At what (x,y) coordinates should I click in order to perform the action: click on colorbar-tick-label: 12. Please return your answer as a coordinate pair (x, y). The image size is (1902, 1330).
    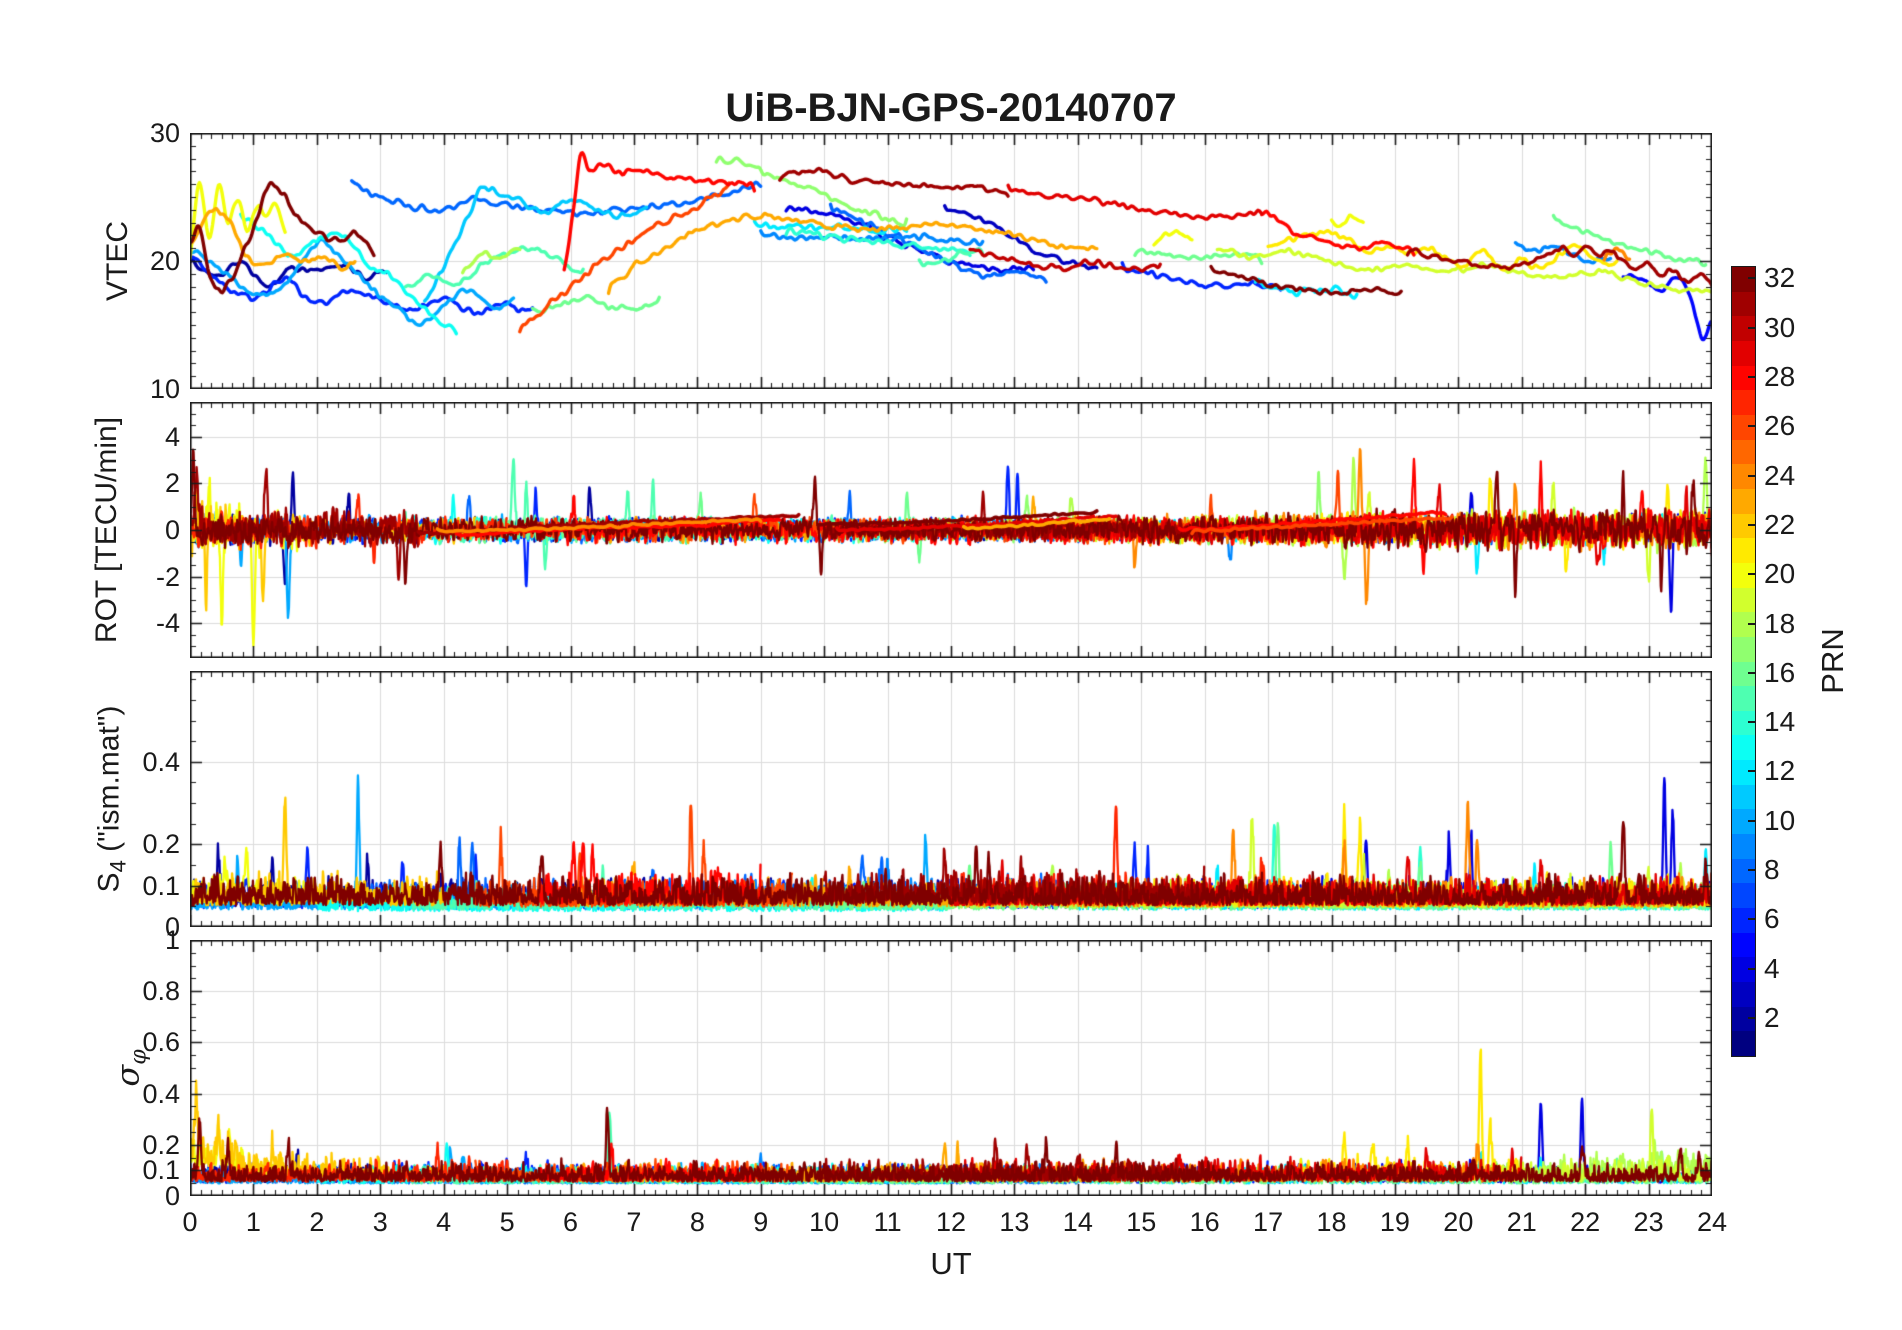
    Looking at the image, I should click on (1780, 771).